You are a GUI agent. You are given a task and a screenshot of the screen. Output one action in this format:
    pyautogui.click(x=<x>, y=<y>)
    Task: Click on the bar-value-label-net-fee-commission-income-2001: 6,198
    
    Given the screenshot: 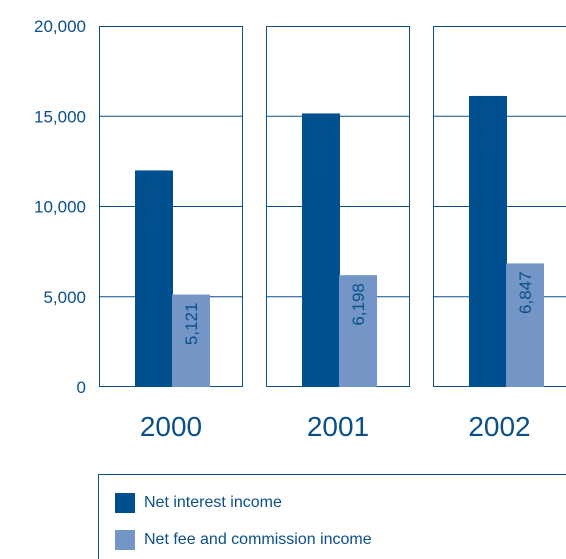 What is the action you would take?
    pyautogui.click(x=358, y=304)
    